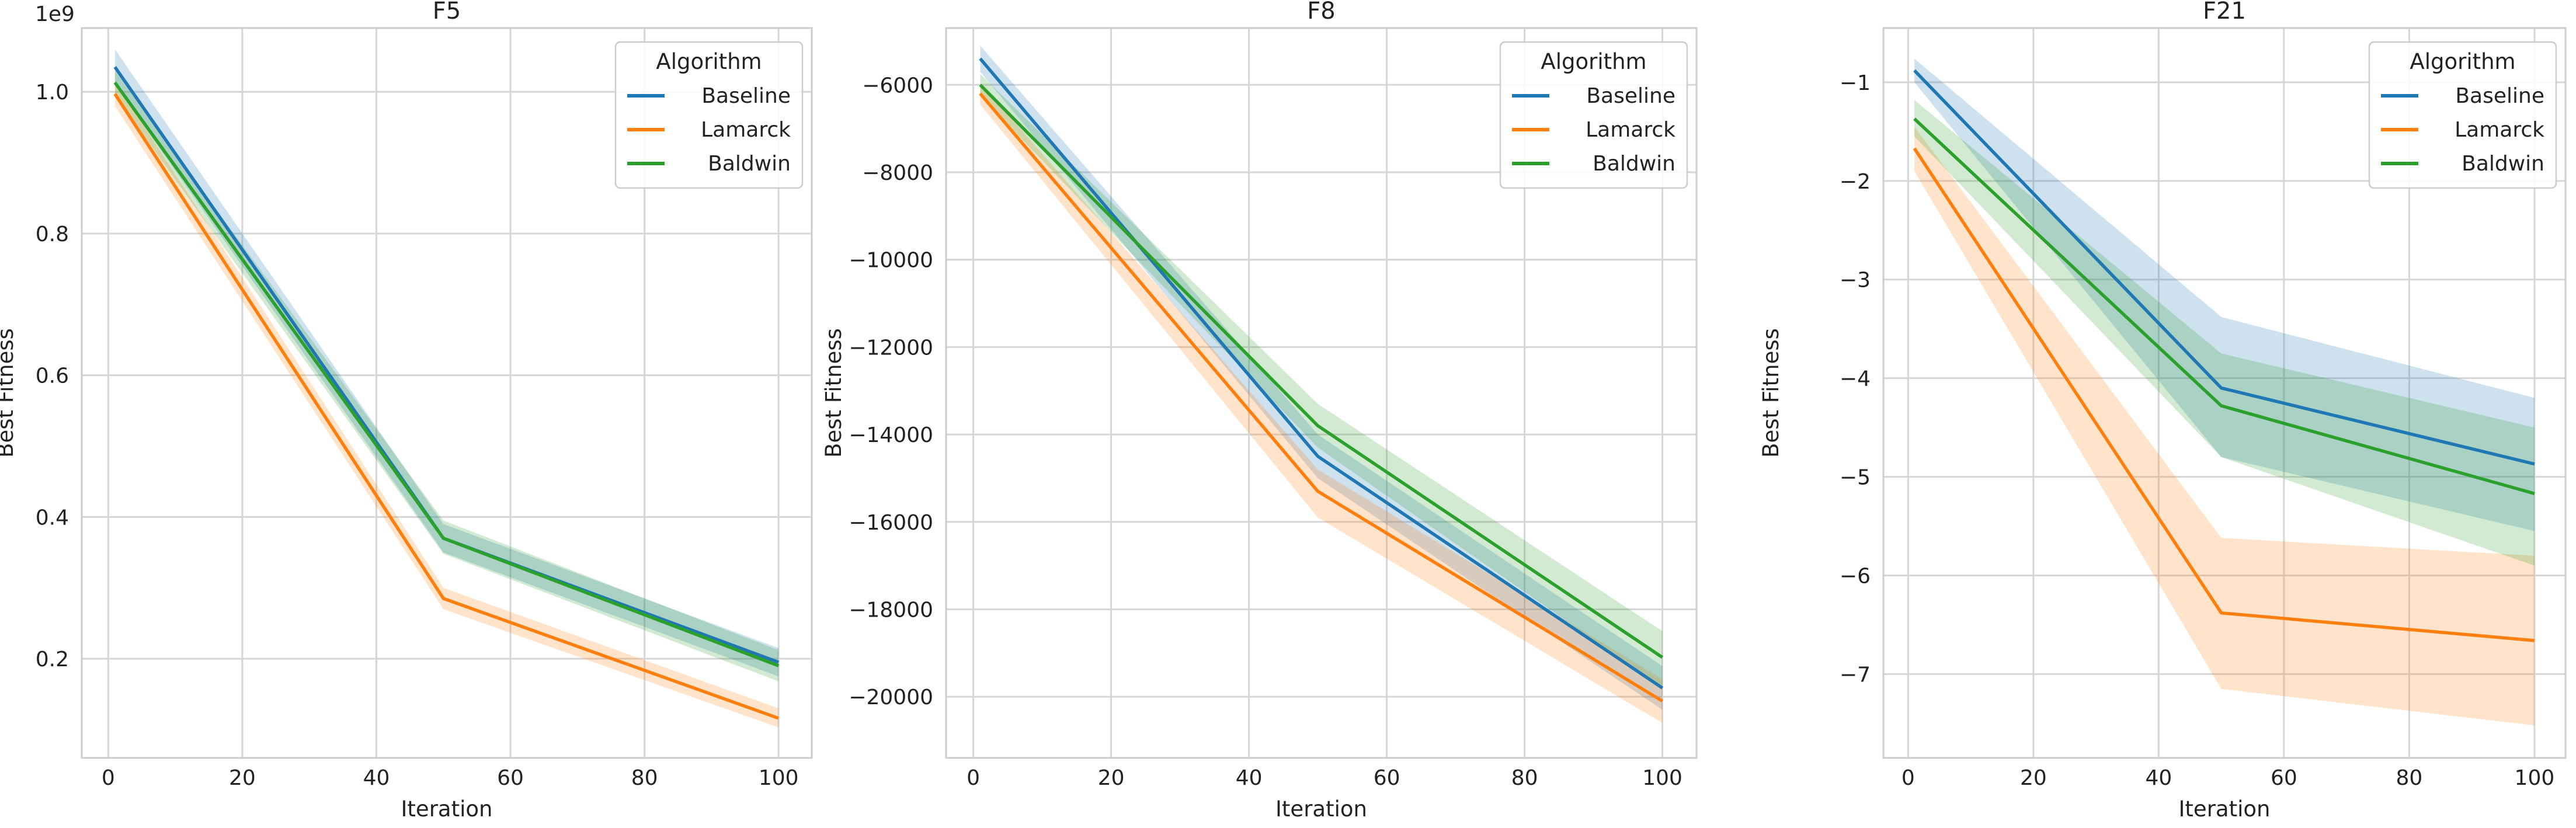 This screenshot has height=828, width=2576. I want to click on y-tick-label: 0.8, so click(52, 234).